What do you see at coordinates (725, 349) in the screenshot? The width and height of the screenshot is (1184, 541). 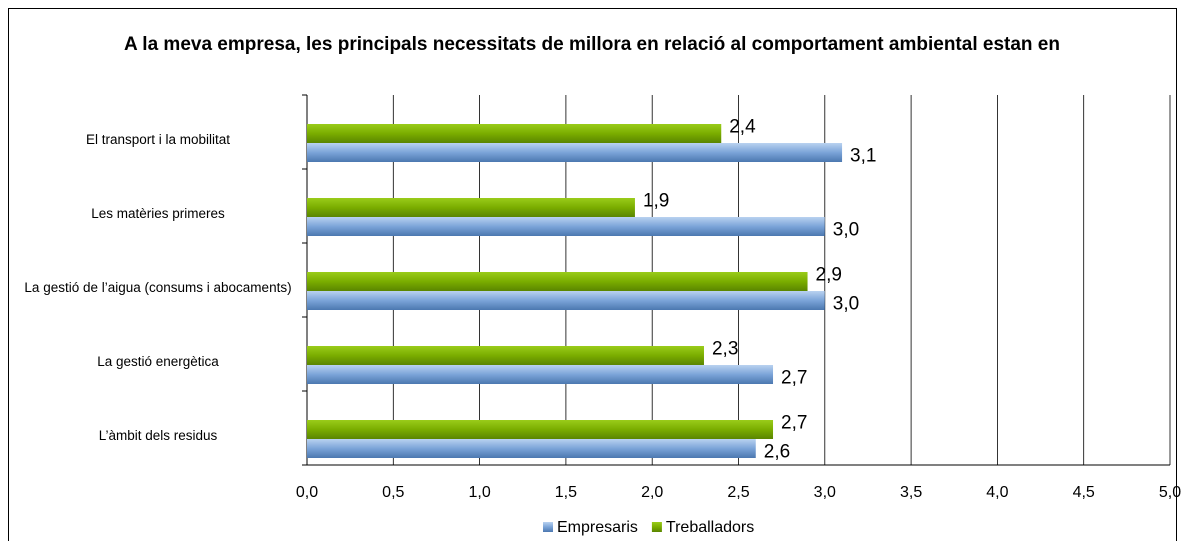 I see `data-label: 2,3` at bounding box center [725, 349].